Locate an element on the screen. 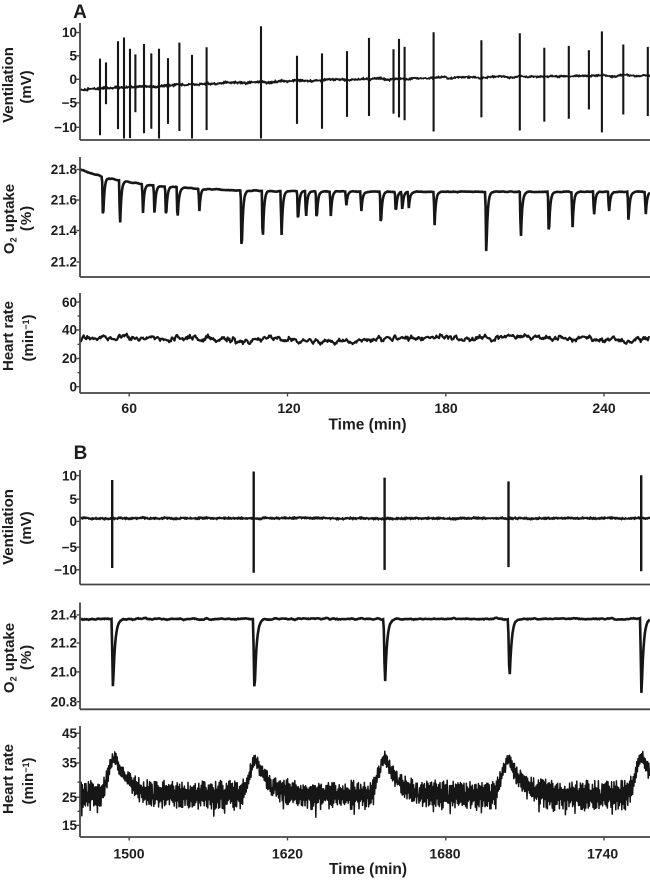  svg-text: 20.8 is located at coordinates (64, 701).